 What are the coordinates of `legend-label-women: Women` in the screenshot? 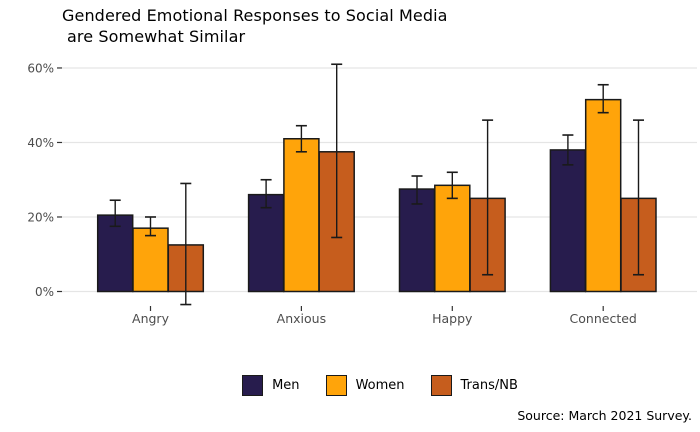 It's located at (380, 385).